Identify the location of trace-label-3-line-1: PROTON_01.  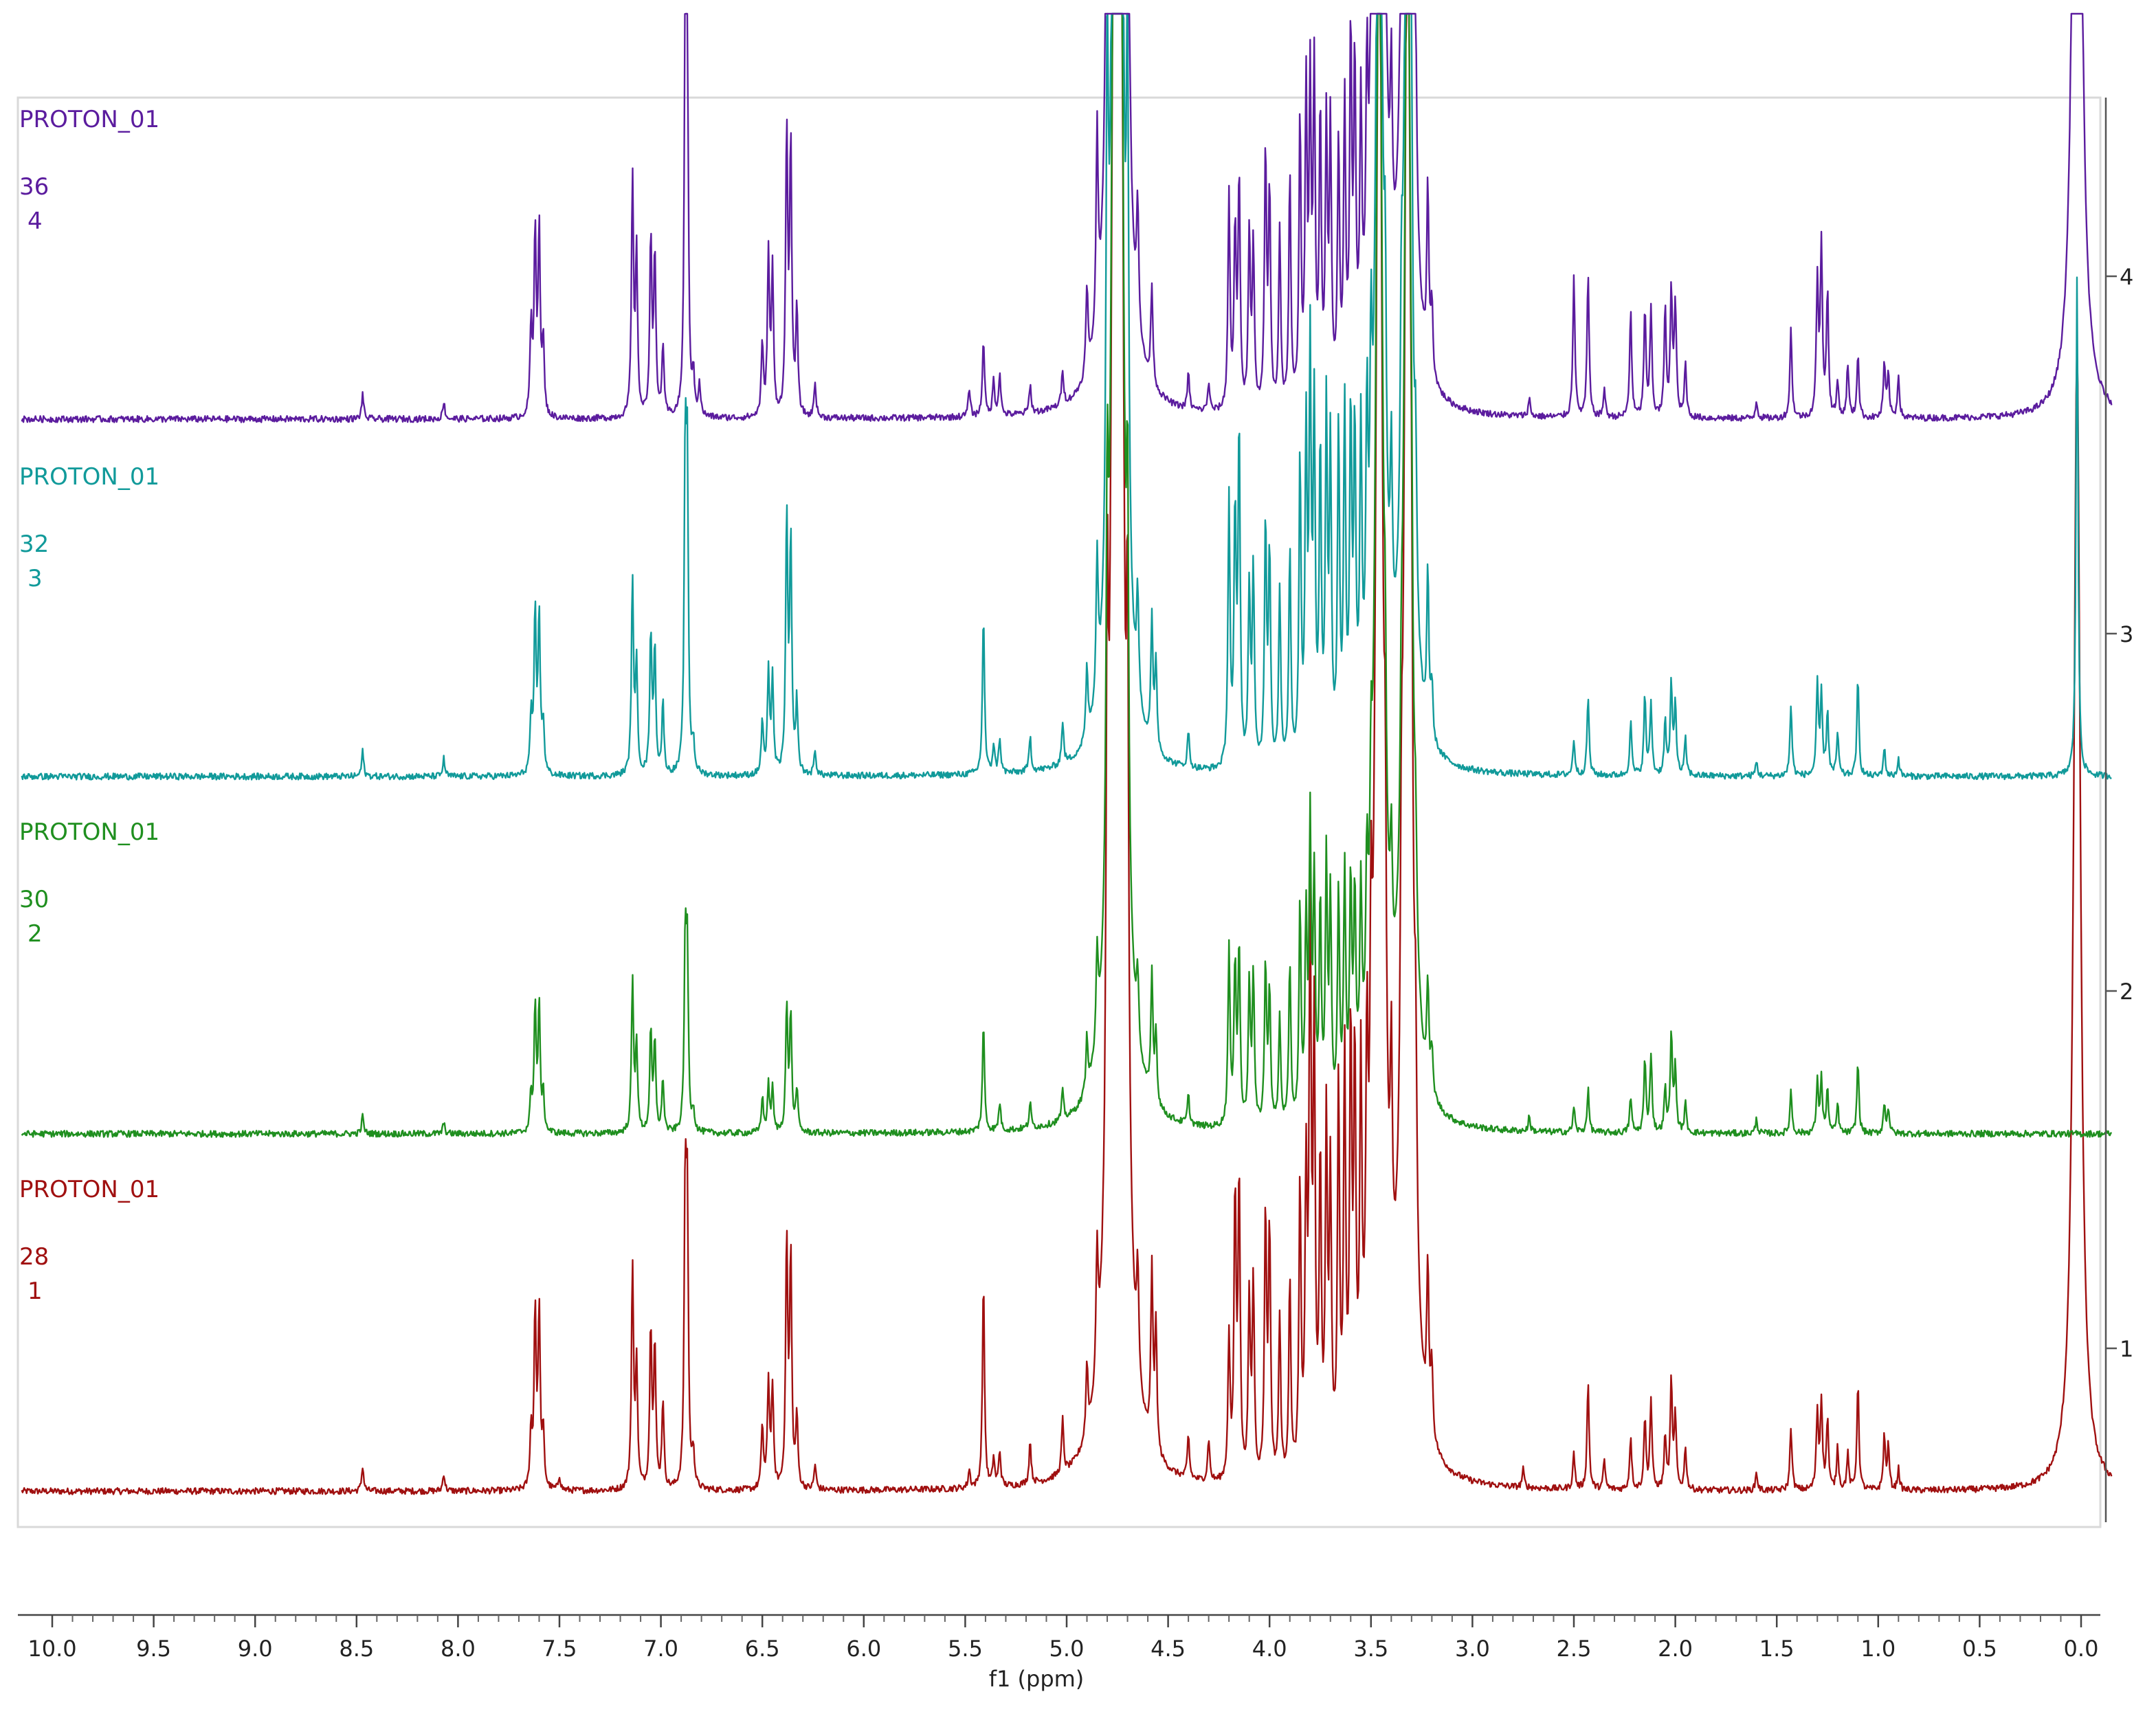
(89, 477).